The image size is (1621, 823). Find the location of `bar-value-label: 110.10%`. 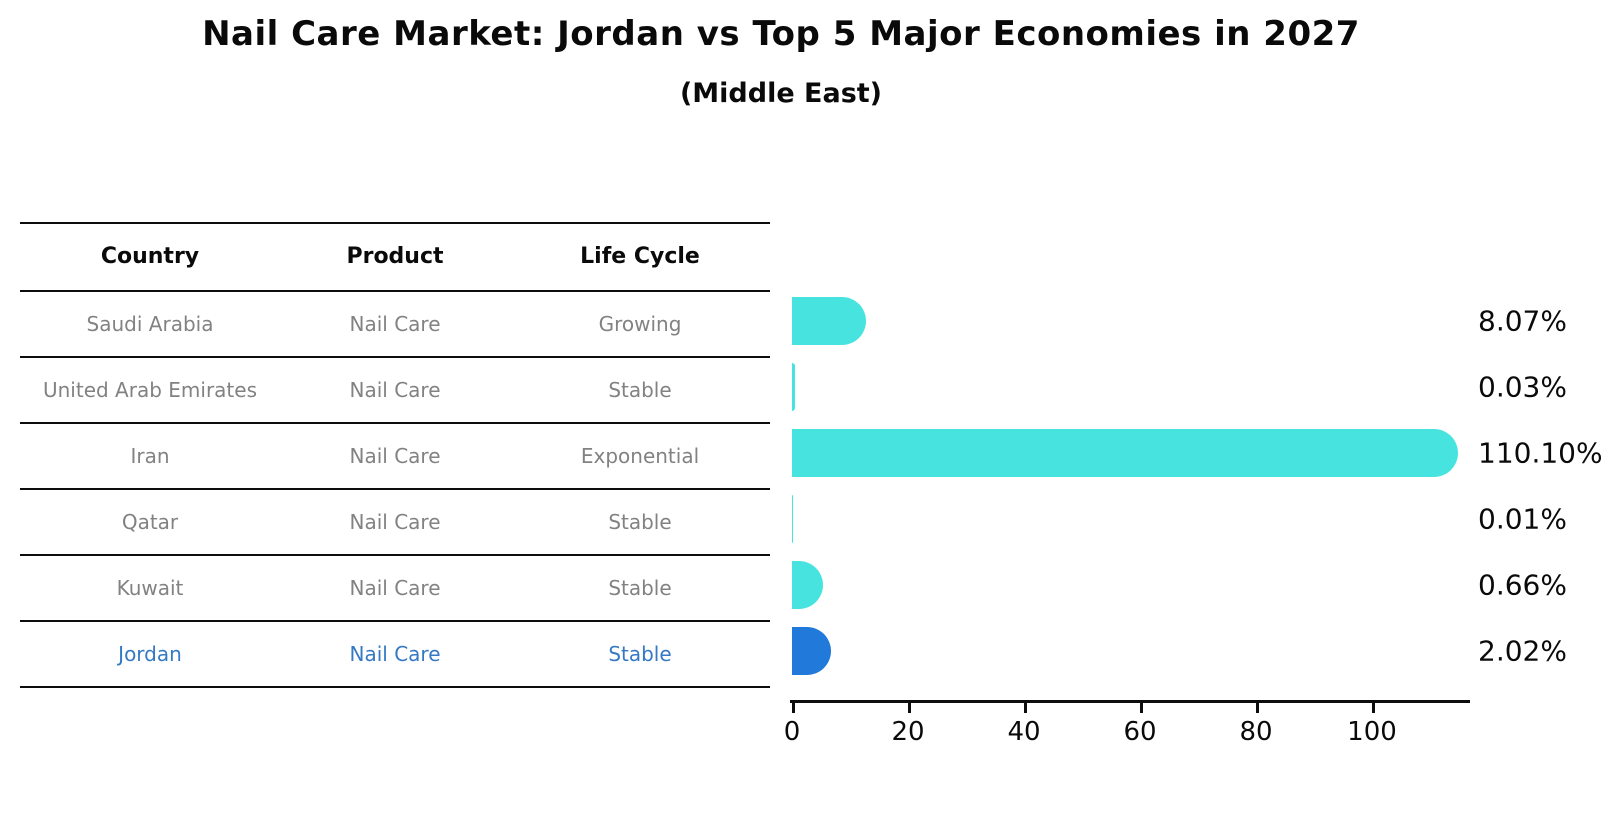

bar-value-label: 110.10% is located at coordinates (1540, 453).